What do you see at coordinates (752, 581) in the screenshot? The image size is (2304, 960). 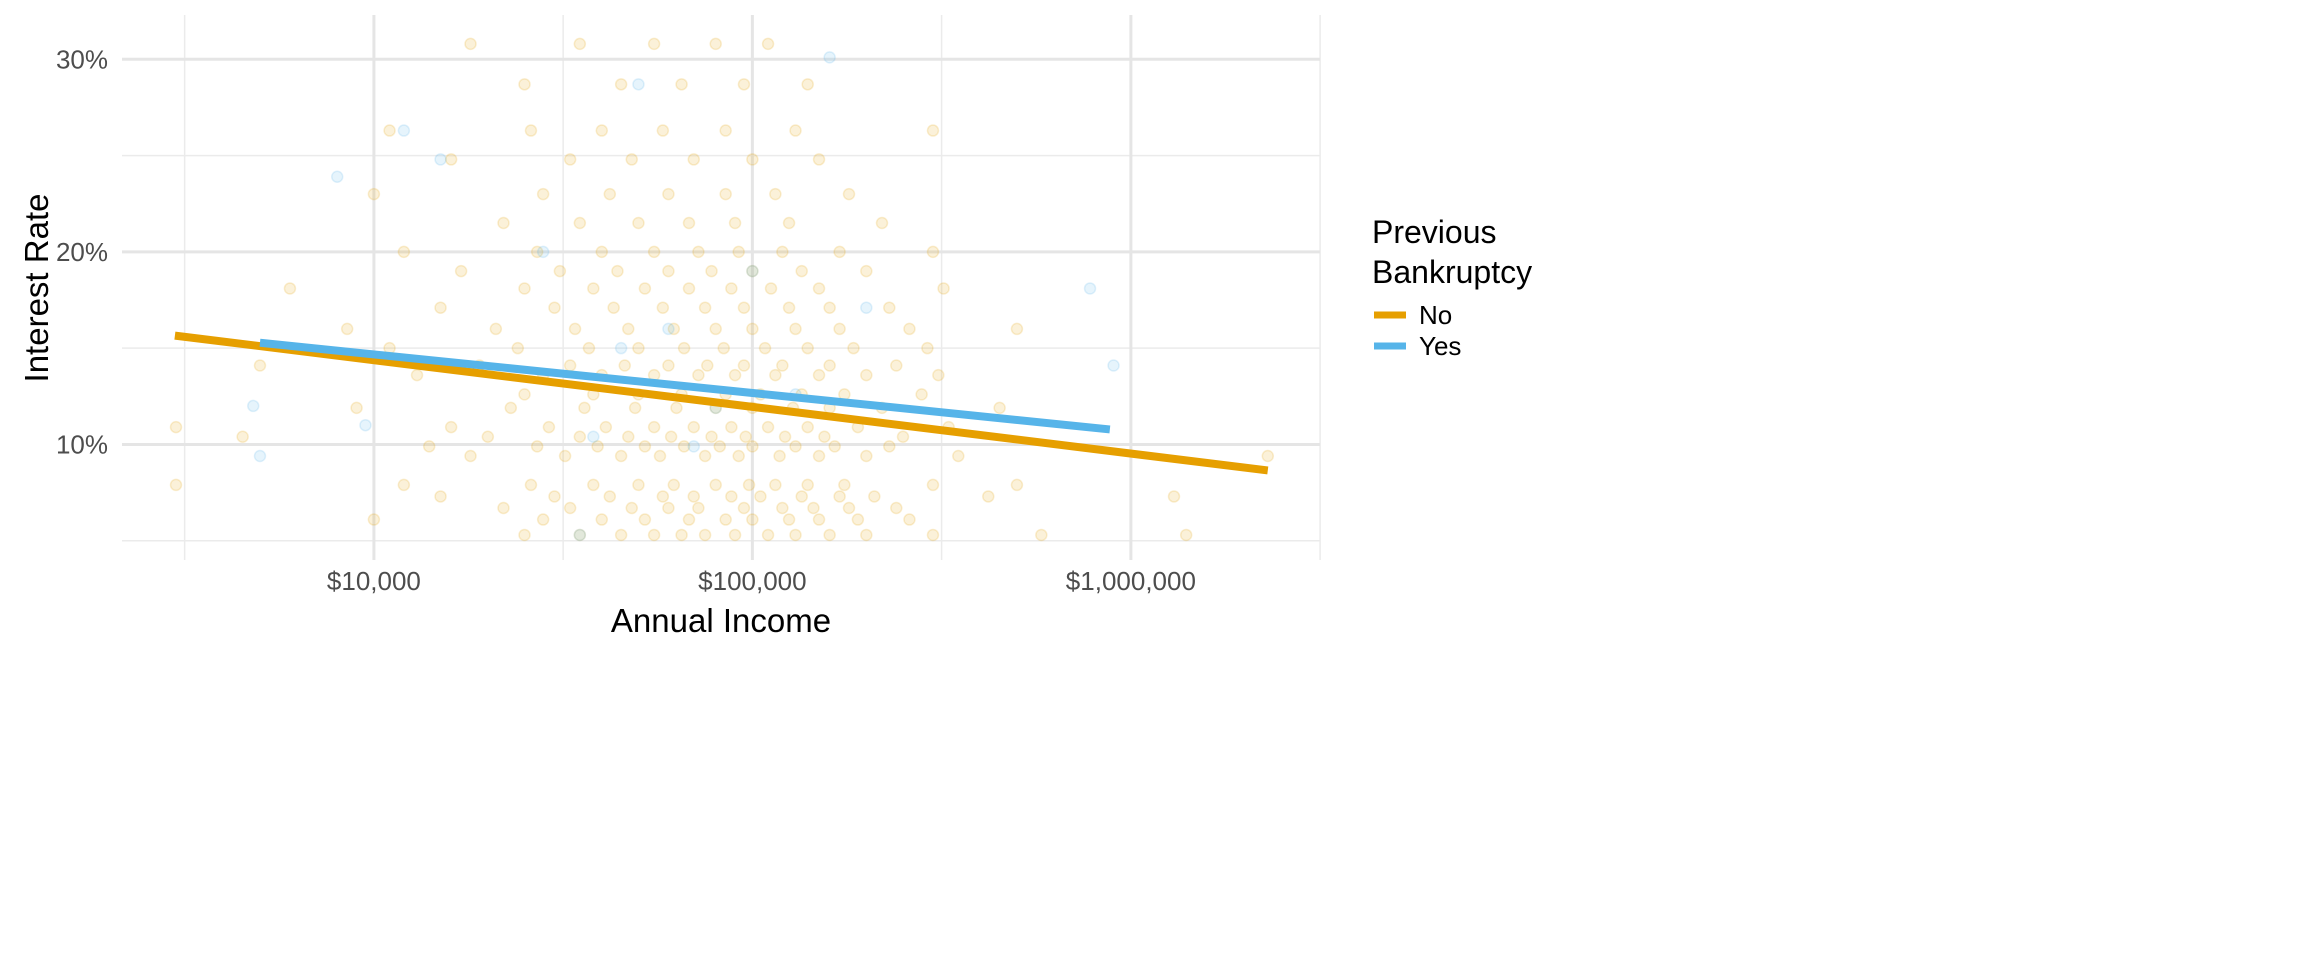 I see `x-tick-label: $100,000` at bounding box center [752, 581].